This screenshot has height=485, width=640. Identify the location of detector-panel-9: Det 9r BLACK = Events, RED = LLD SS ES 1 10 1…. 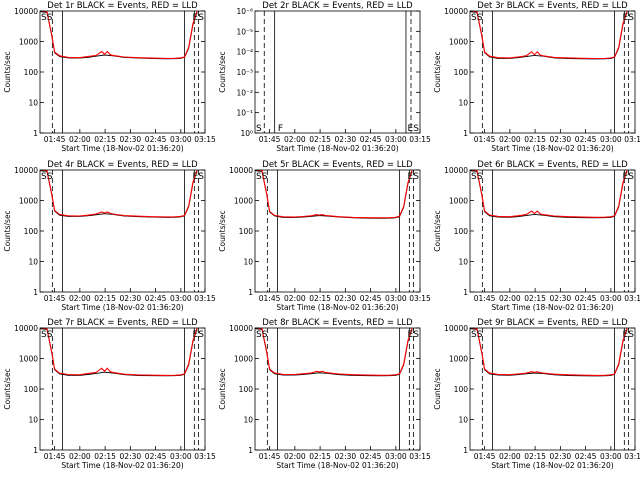
(536, 394).